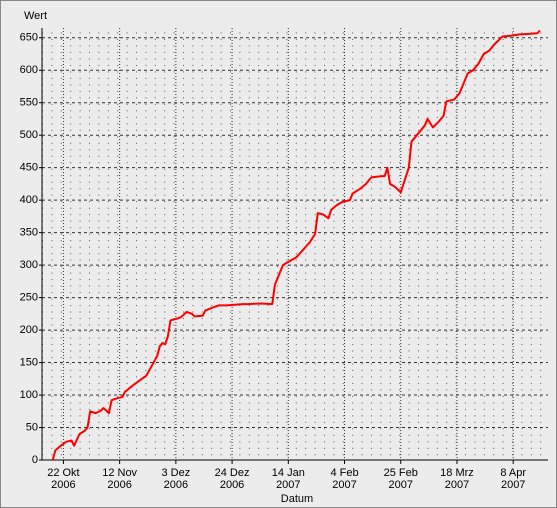 This screenshot has width=557, height=508. Describe the element at coordinates (29, 168) in the screenshot. I see `y-tick-label: 450` at that location.